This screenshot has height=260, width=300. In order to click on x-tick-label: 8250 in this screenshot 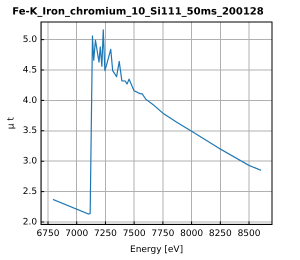, I will do `click(220, 234)`.